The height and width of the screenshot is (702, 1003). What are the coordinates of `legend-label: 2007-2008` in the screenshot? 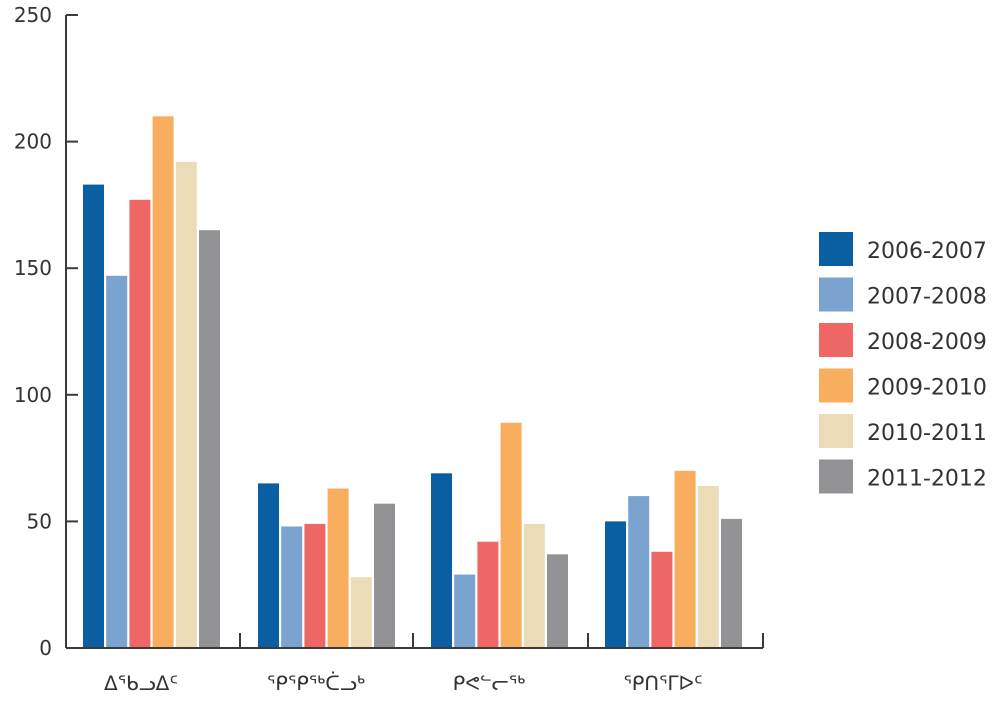 It's located at (927, 297).